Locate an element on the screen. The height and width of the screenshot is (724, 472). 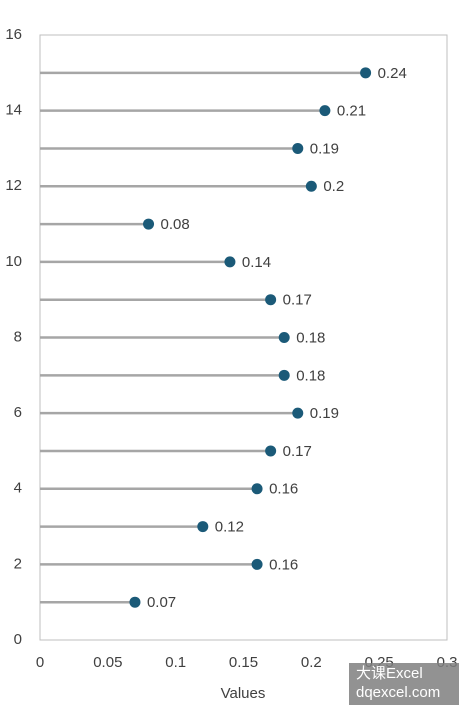
watermark-text: dqexcel.com is located at coordinates (398, 692).